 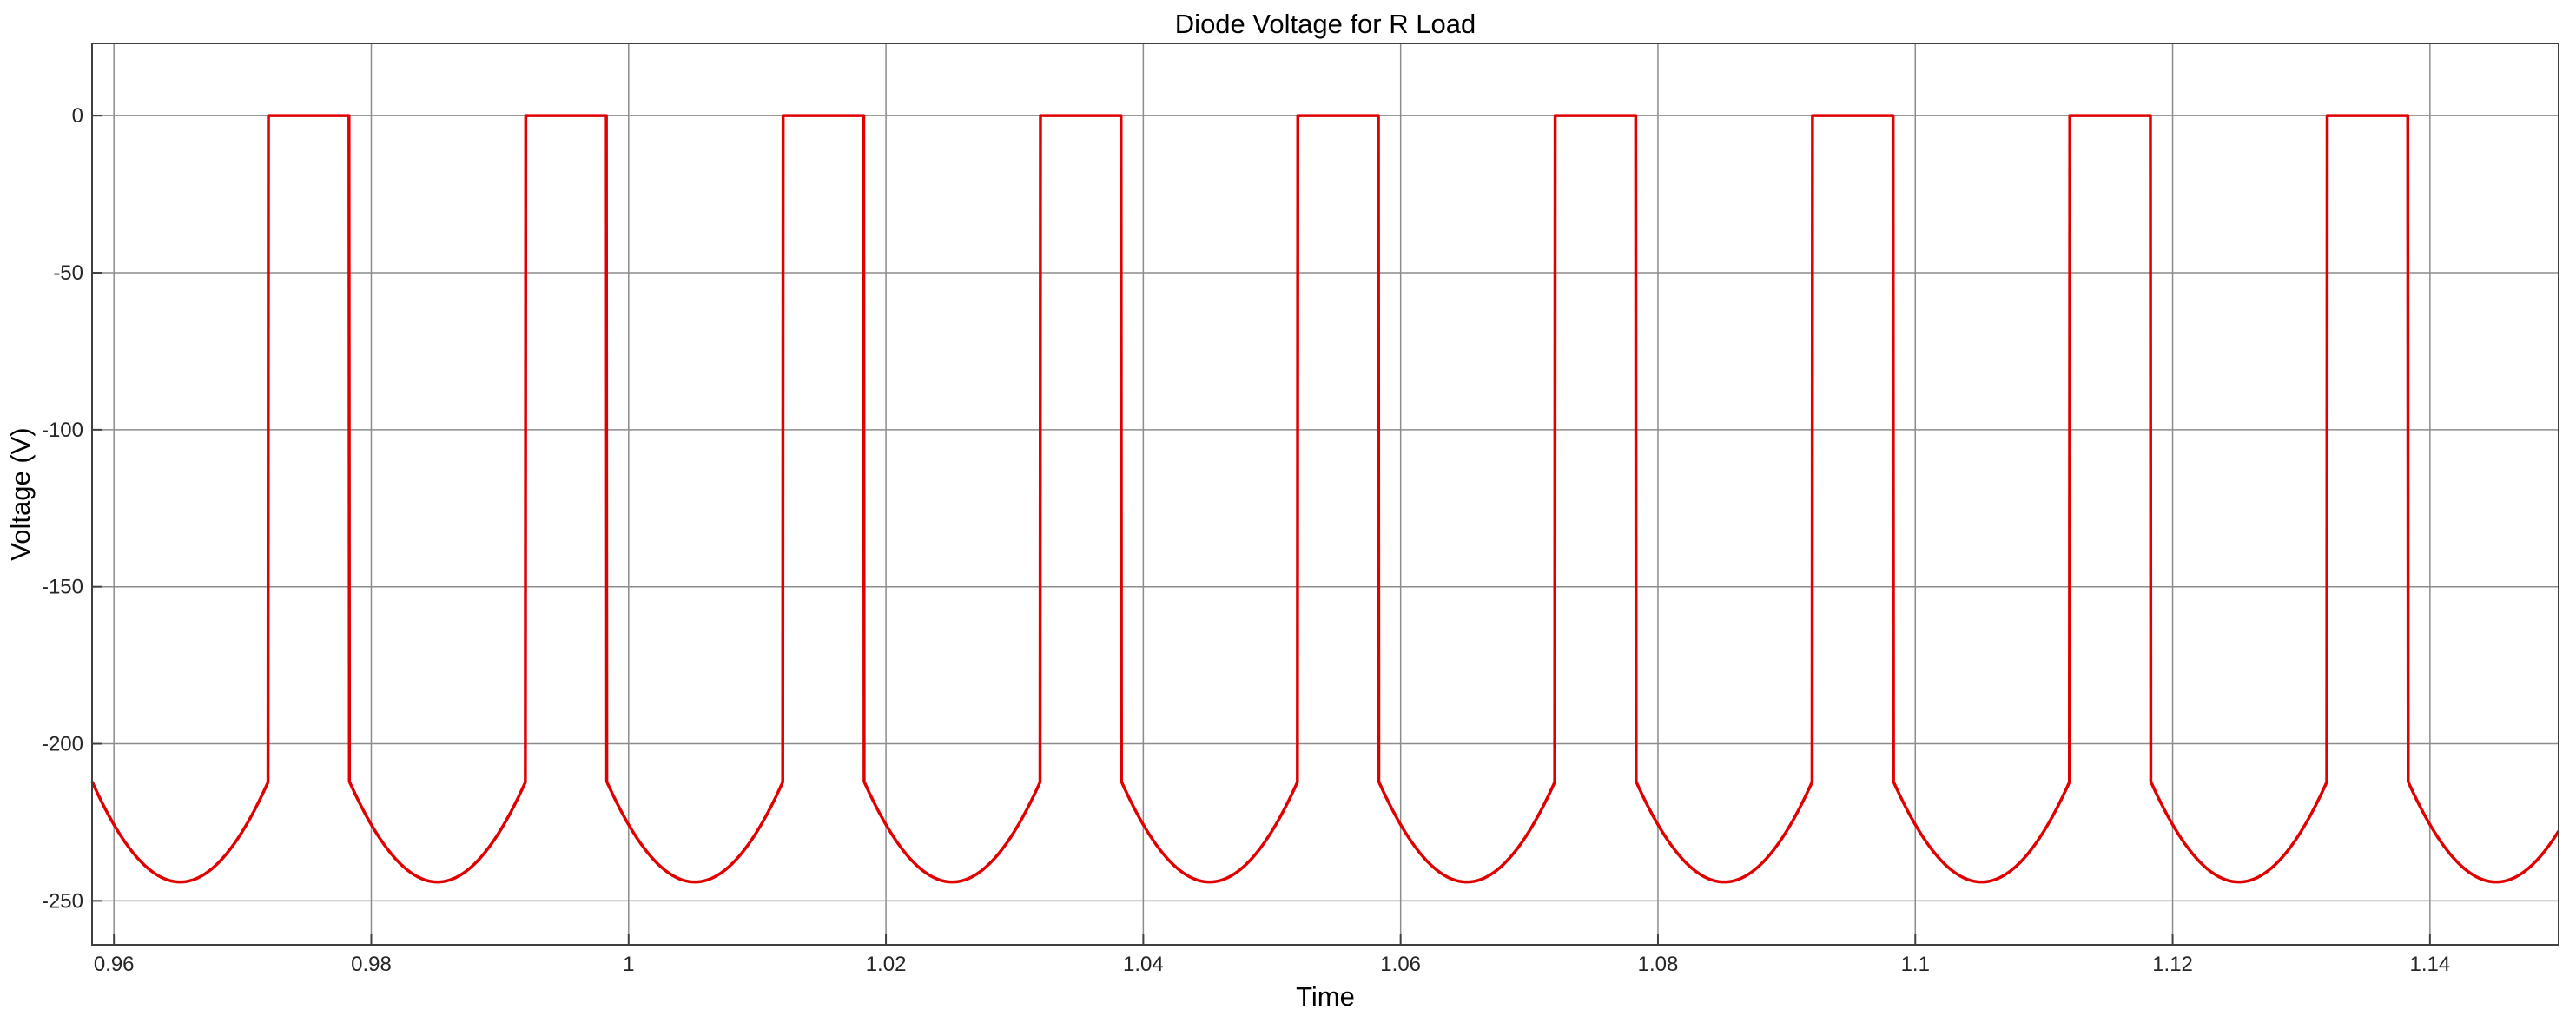 I want to click on x-tick-label: 1.12, so click(x=2172, y=965).